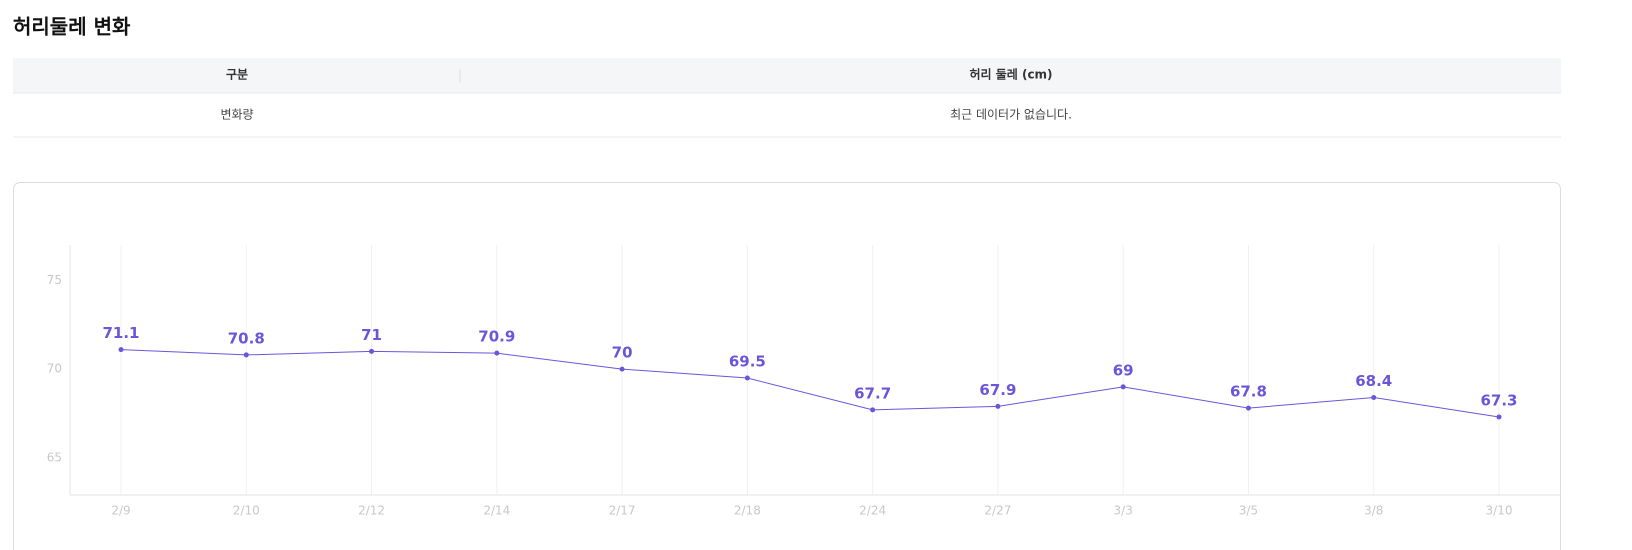 The image size is (1632, 550). I want to click on data-label: 70, so click(622, 353).